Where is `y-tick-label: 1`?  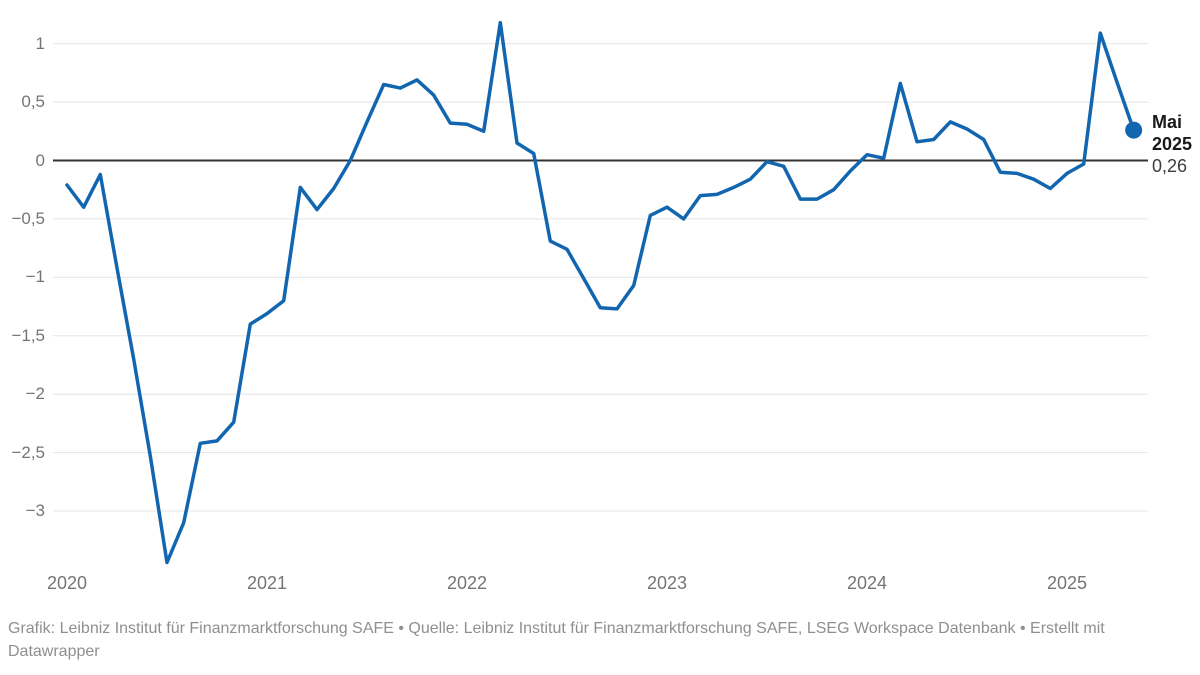
y-tick-label: 1 is located at coordinates (40, 43).